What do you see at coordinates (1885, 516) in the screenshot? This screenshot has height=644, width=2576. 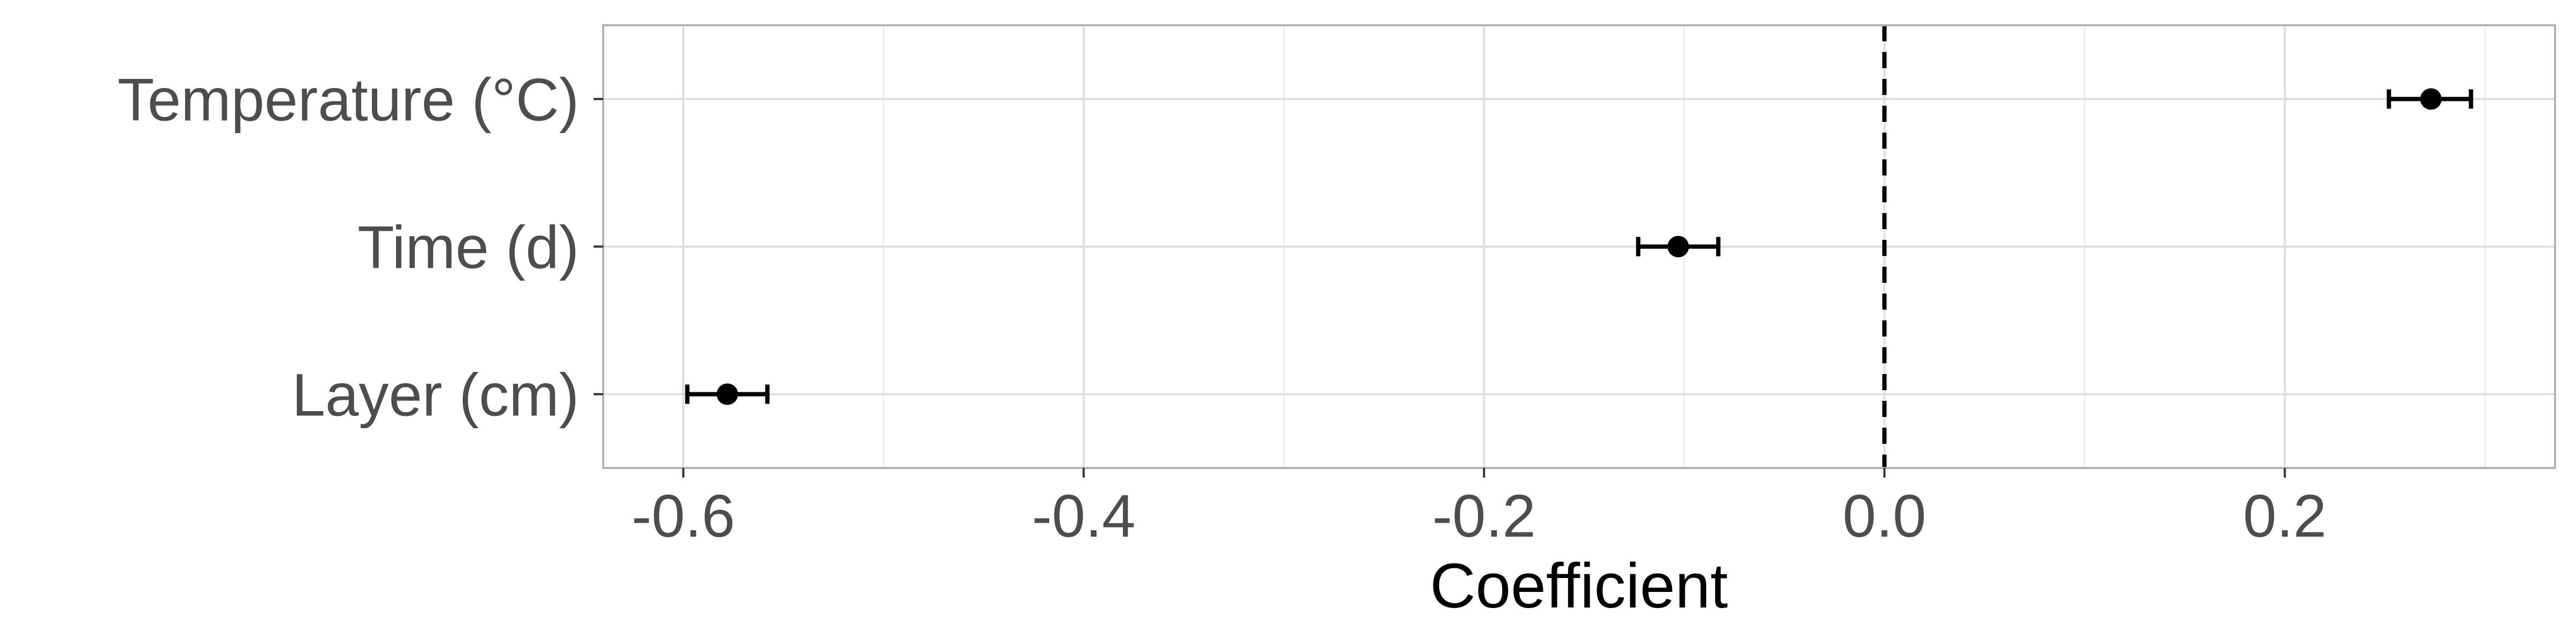 I see `x-tick-label: 0.0` at bounding box center [1885, 516].